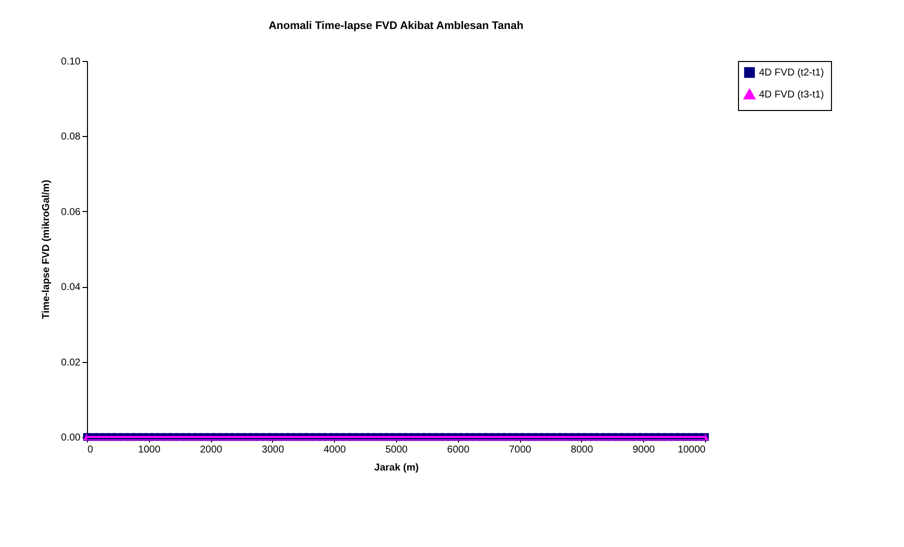 This screenshot has height=547, width=904. What do you see at coordinates (91, 450) in the screenshot?
I see `x-tick-label: 0` at bounding box center [91, 450].